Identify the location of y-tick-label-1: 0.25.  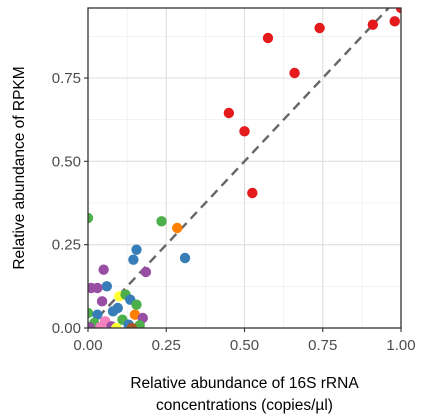
(66, 245).